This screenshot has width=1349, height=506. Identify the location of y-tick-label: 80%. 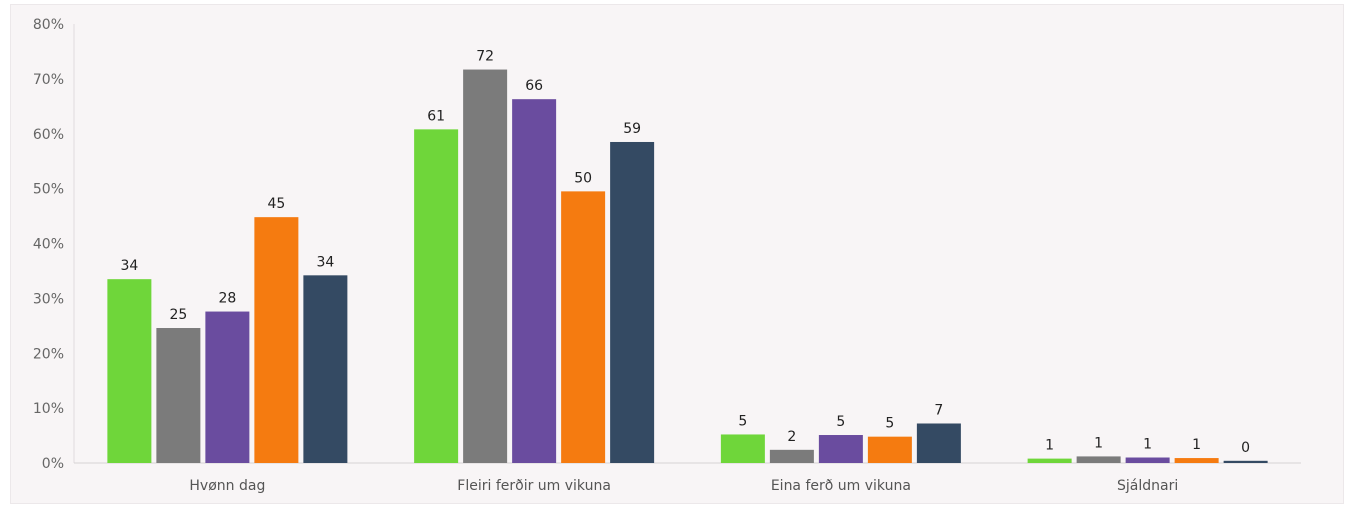
(48, 25).